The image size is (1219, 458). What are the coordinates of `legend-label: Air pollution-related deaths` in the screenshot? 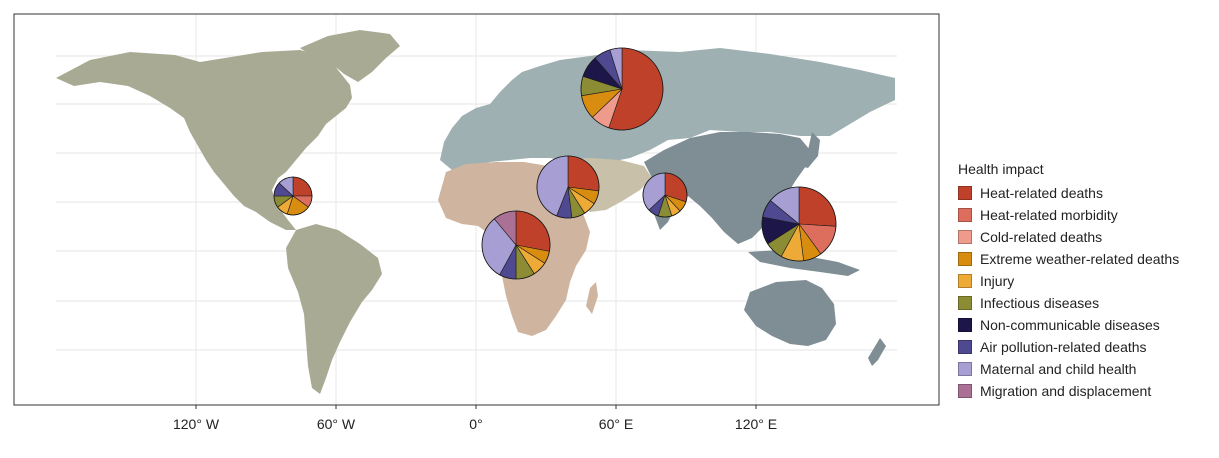 It's located at (1063, 347).